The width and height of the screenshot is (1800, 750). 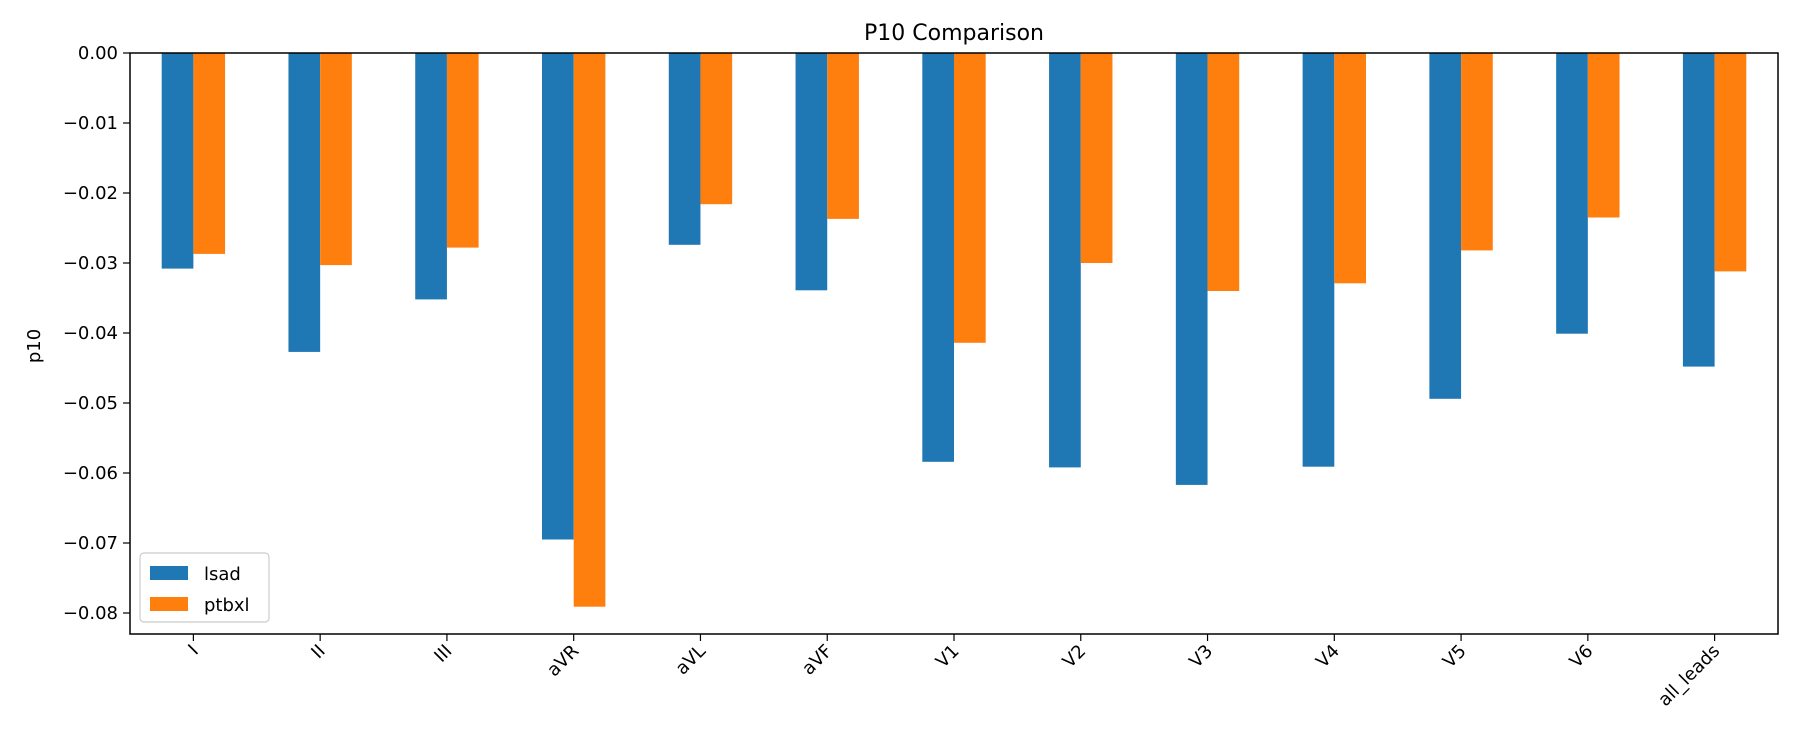 What do you see at coordinates (563, 661) in the screenshot?
I see `x-tick-label-aVR: aVR` at bounding box center [563, 661].